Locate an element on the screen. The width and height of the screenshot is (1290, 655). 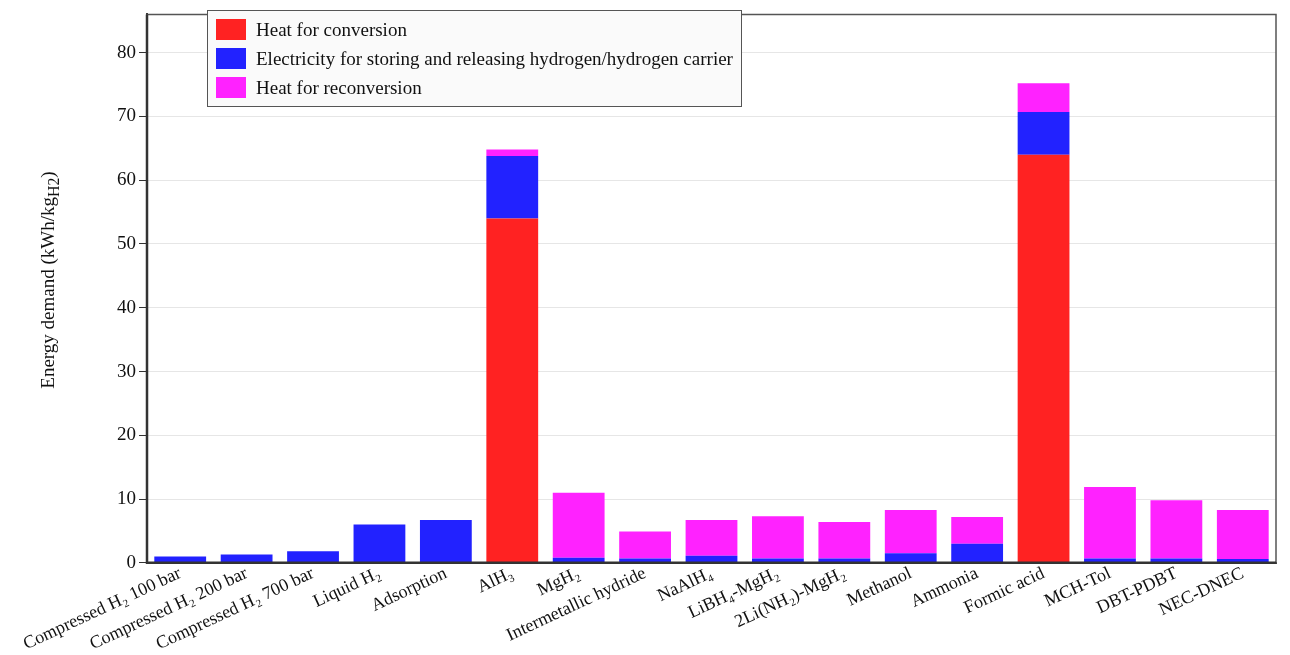
y-tick-label: 10 is located at coordinates (126, 498).